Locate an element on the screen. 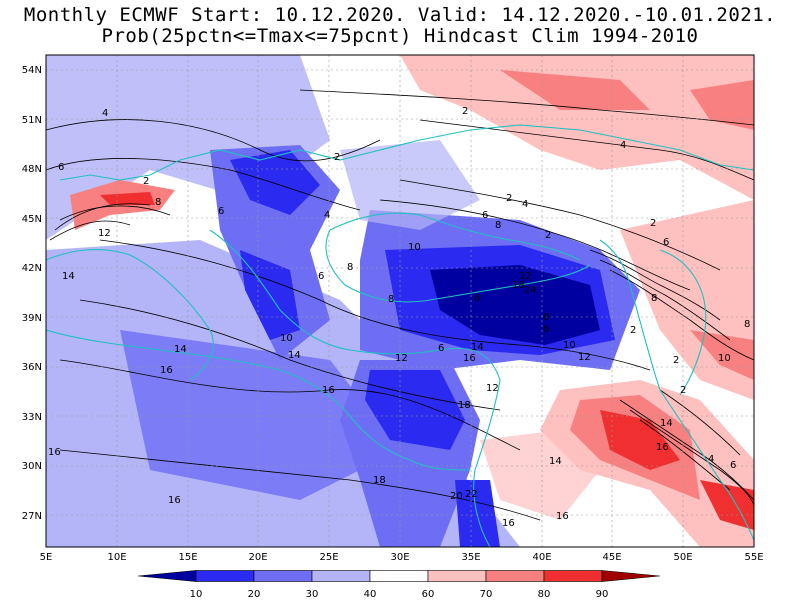  lon-tick-label: 5E is located at coordinates (46, 557).